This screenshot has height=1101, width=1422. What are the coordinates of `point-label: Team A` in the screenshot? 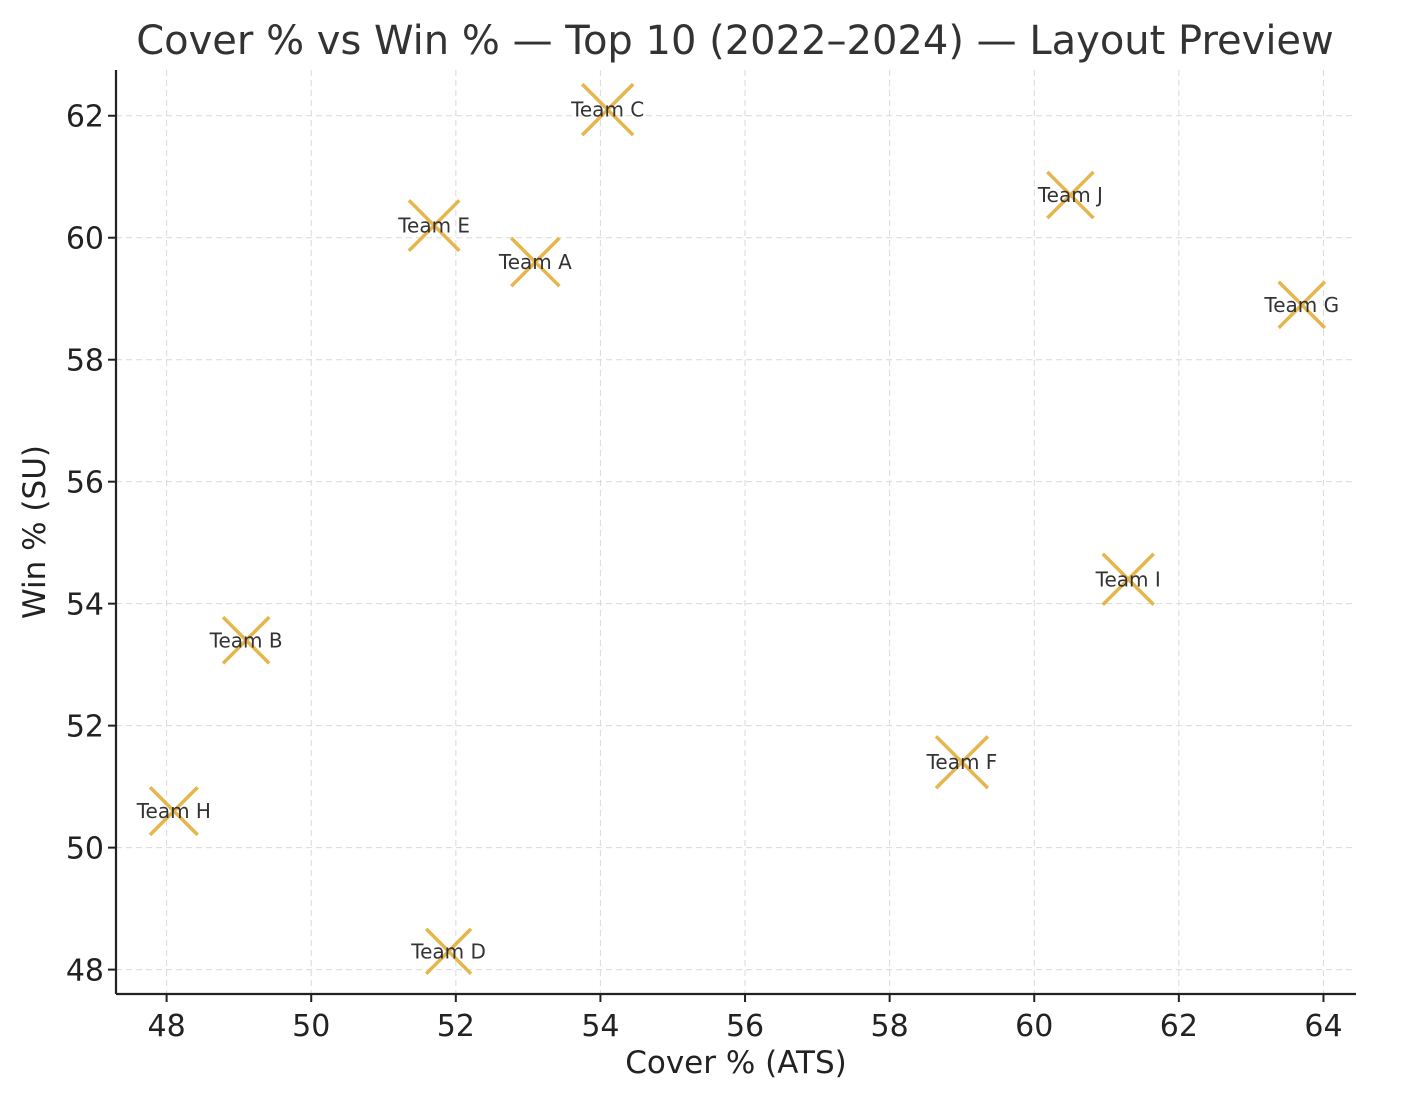 It's located at (535, 262).